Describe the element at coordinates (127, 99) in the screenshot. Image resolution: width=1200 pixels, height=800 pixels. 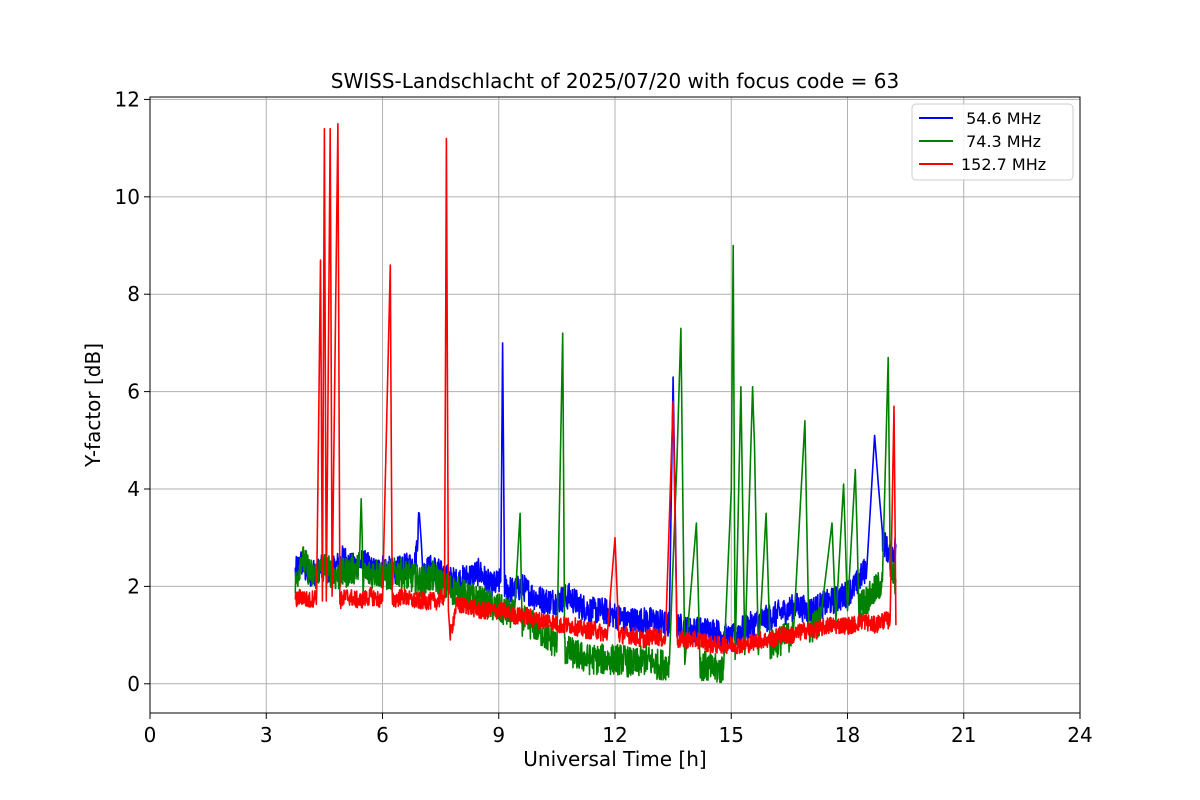
I see `y-tick-label: 12` at that location.